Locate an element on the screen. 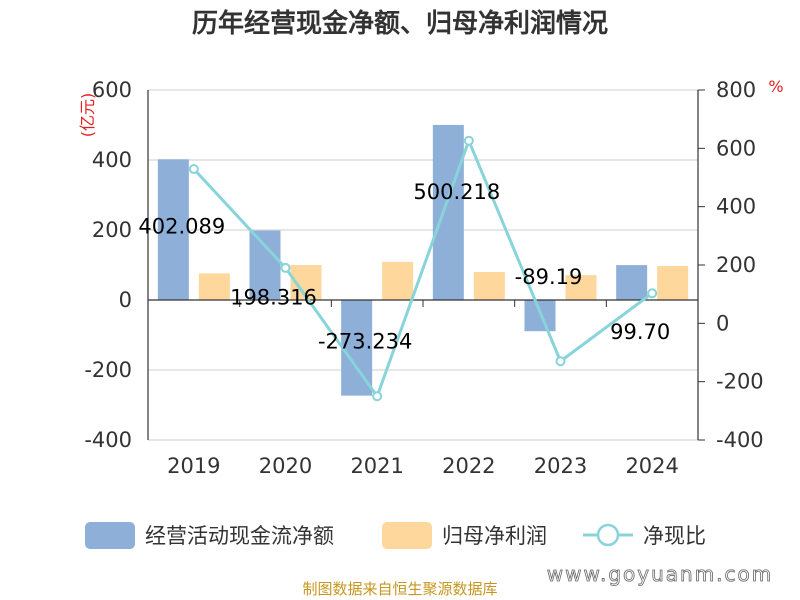 The width and height of the screenshot is (800, 600). data-label: 402.089 is located at coordinates (181, 226).